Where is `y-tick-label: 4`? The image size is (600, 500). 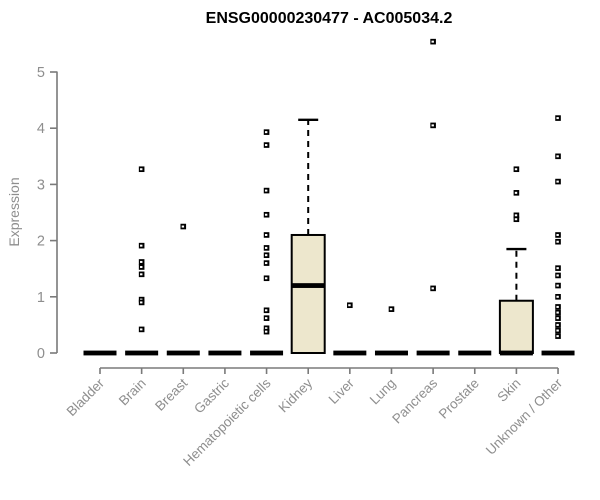
y-tick-label: 4 is located at coordinates (41, 129).